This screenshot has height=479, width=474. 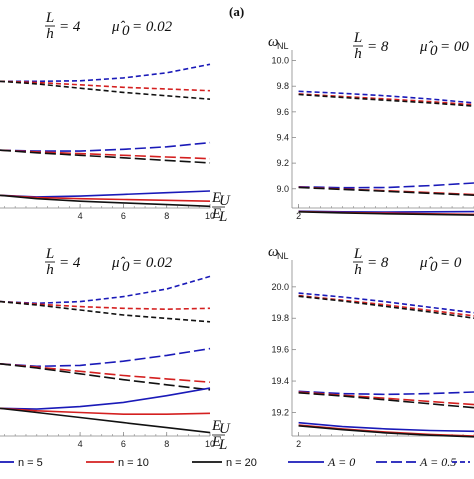 I want to click on mu-value: = 00, so click(x=454, y=47).